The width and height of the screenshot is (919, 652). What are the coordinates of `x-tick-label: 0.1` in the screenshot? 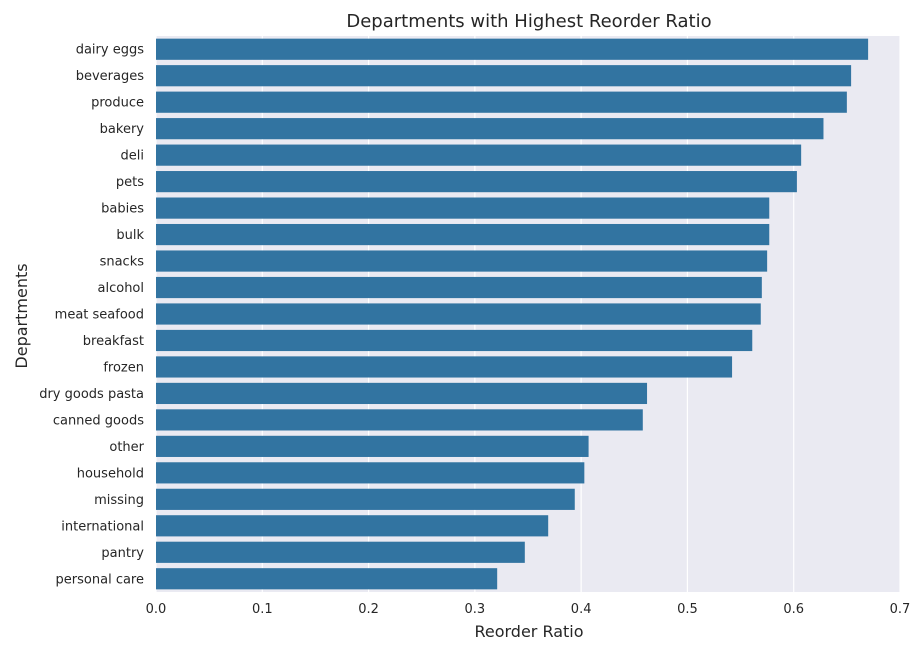 It's located at (262, 609).